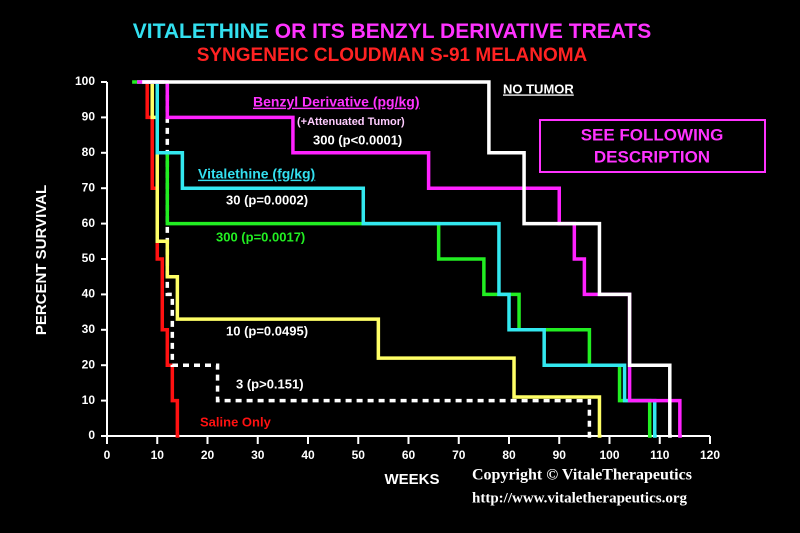 Image resolution: width=800 pixels, height=533 pixels. What do you see at coordinates (538, 88) in the screenshot?
I see `series-label: NO TUMOR` at bounding box center [538, 88].